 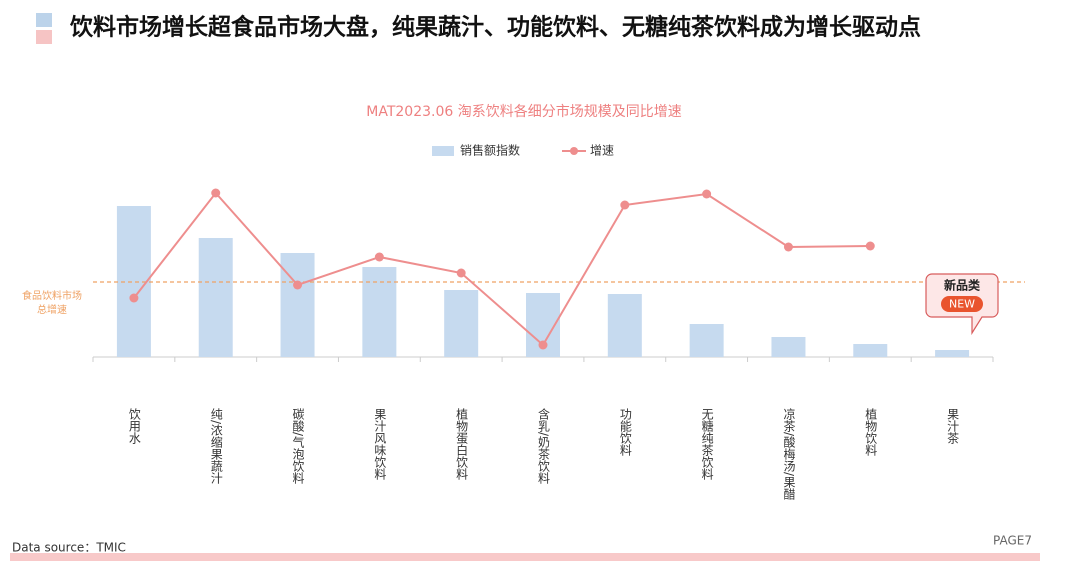 I want to click on callout-badge-text: NEW, so click(x=962, y=304).